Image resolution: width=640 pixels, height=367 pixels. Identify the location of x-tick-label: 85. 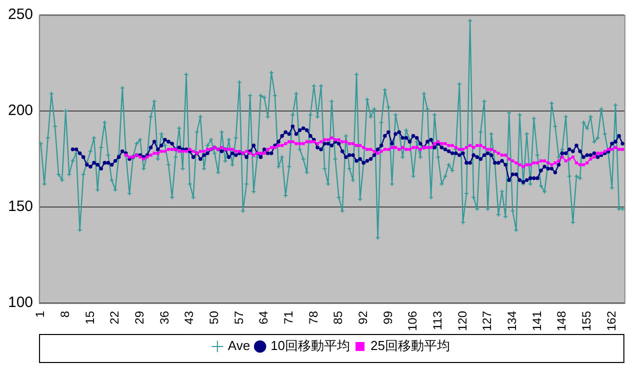
(338, 317).